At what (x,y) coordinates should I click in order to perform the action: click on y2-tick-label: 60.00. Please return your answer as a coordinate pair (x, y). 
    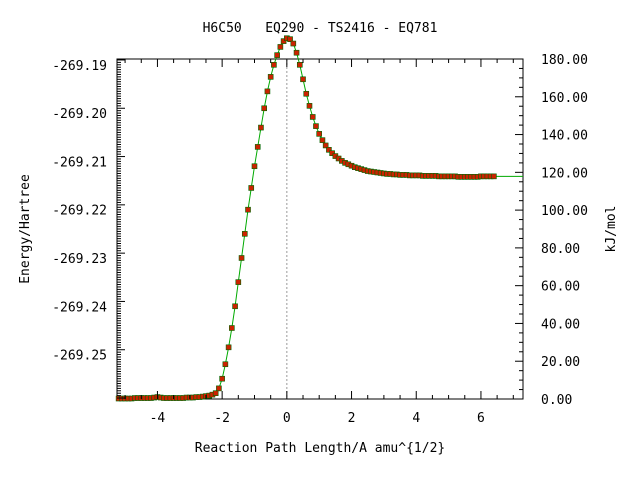
    Looking at the image, I should click on (560, 287).